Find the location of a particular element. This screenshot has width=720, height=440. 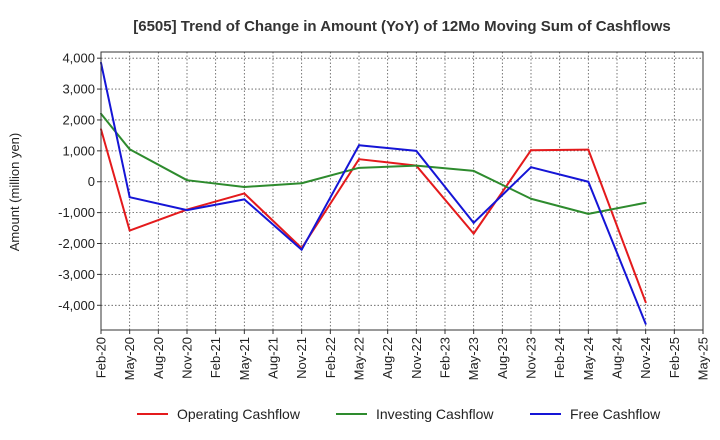

x-tick-label: Nov-22 is located at coordinates (416, 358).